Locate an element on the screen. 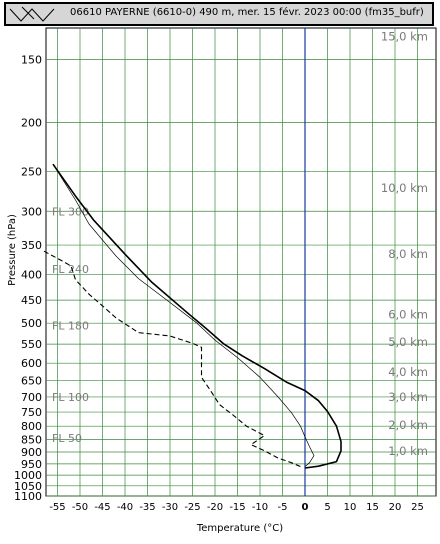 This screenshot has width=440, height=544. x-tick-label: -45 is located at coordinates (102, 507).